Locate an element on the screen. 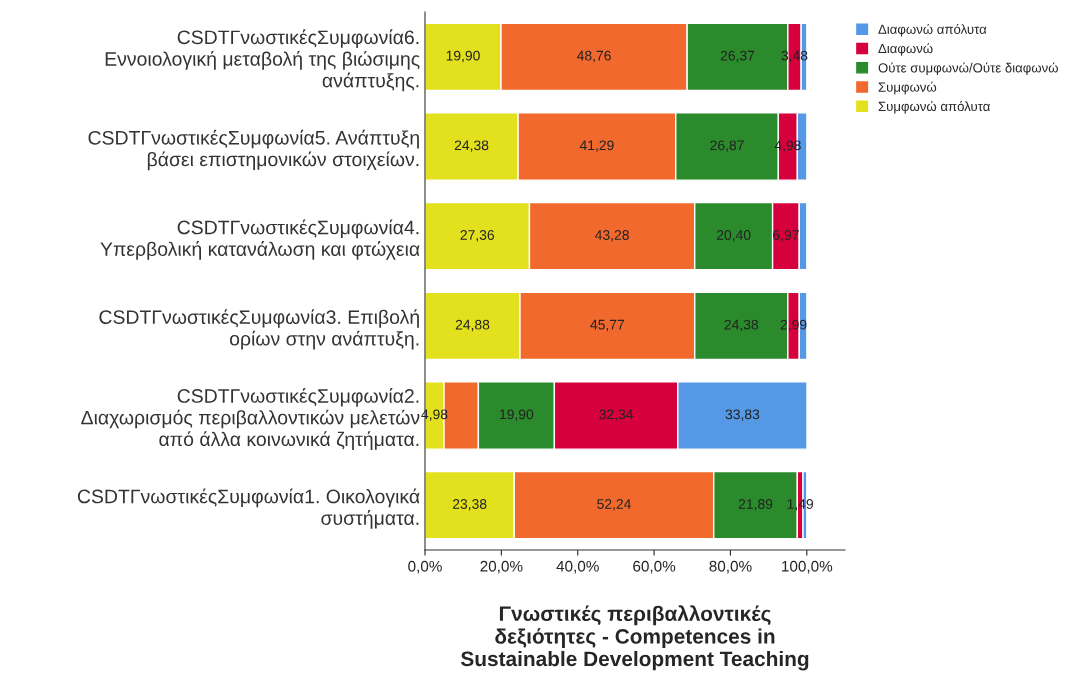 The width and height of the screenshot is (1084, 689). x-tick-label: 20,0% is located at coordinates (501, 567).